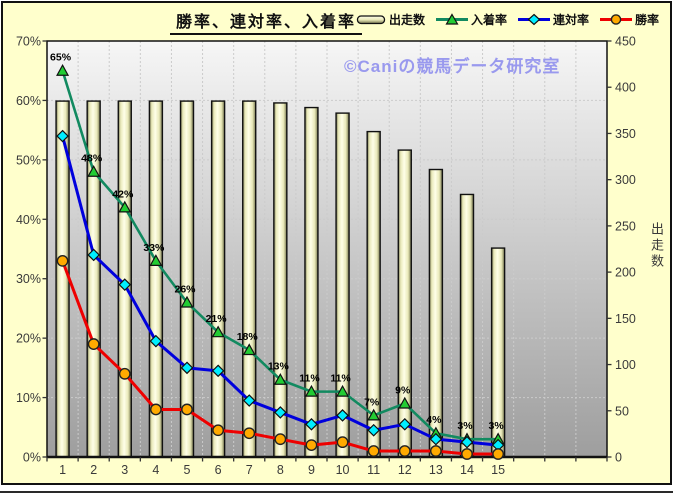 Image resolution: width=673 pixels, height=500 pixels. Describe the element at coordinates (249, 470) in the screenshot. I see `x-axis-label: 7` at that location.